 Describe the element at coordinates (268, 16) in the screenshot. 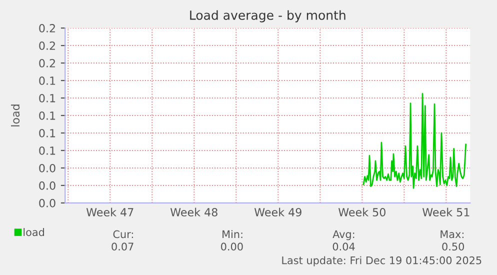

I see `chart-title: Load average - by month` at that location.